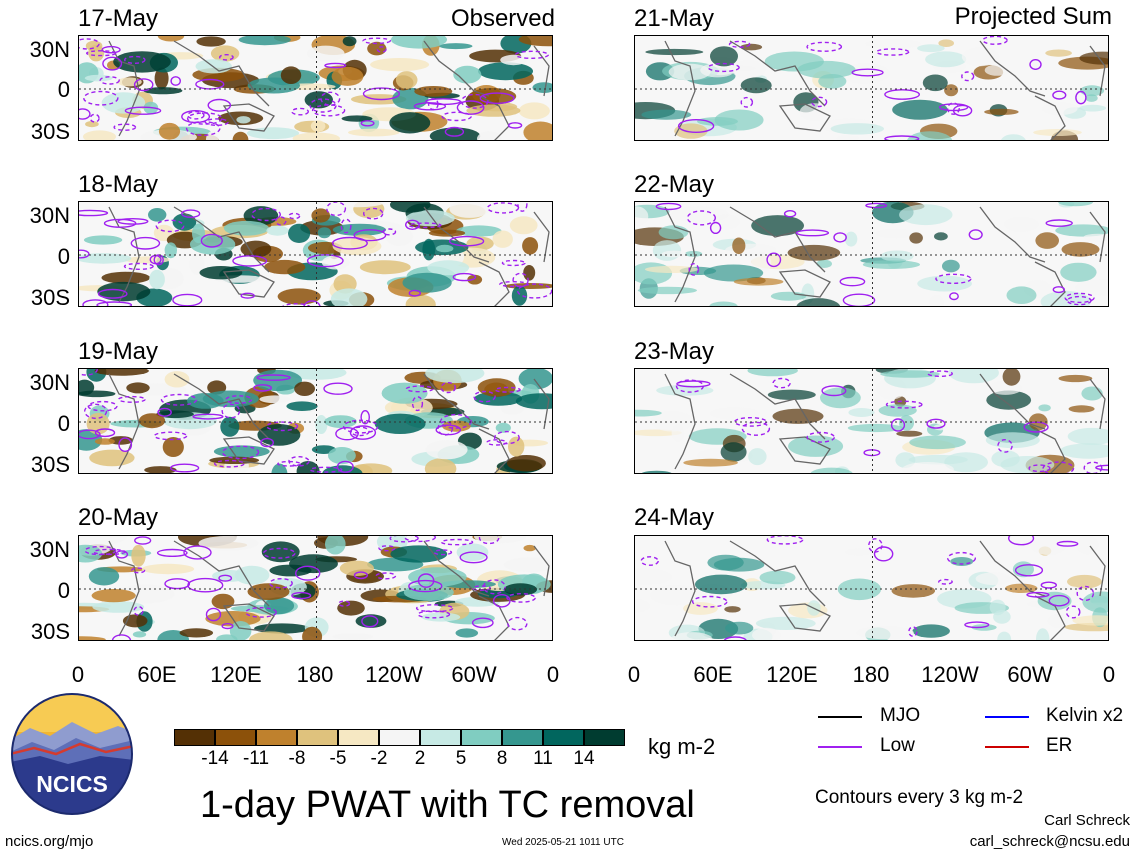  I want to click on chart-title: 1-day PWAT with TC removal, so click(447, 805).